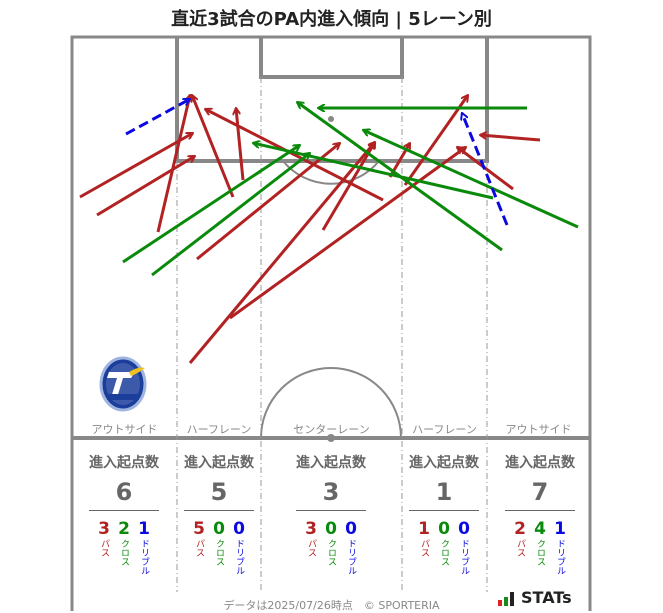 The height and width of the screenshot is (613, 663). Describe the element at coordinates (123, 384) in the screenshot. I see `team-logo` at that location.